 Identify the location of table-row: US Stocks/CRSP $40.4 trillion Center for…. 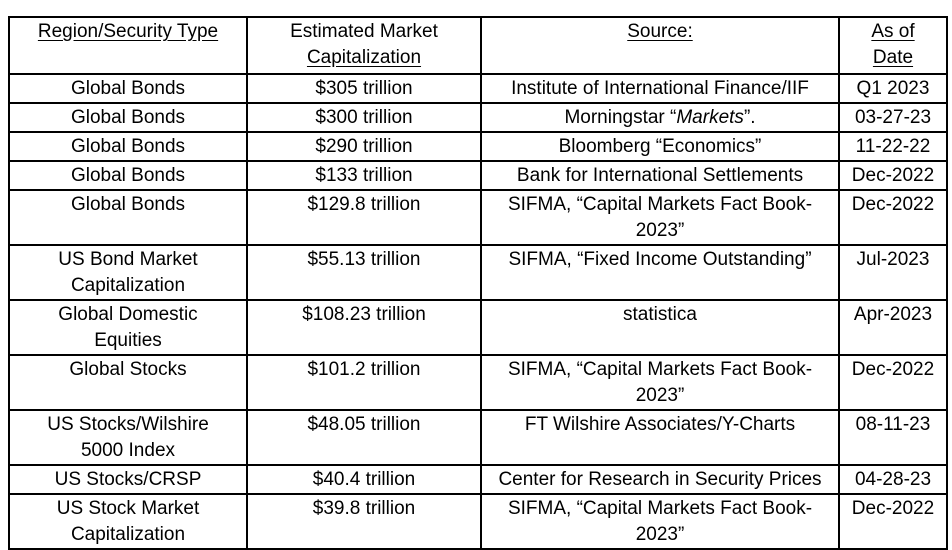
(478, 479).